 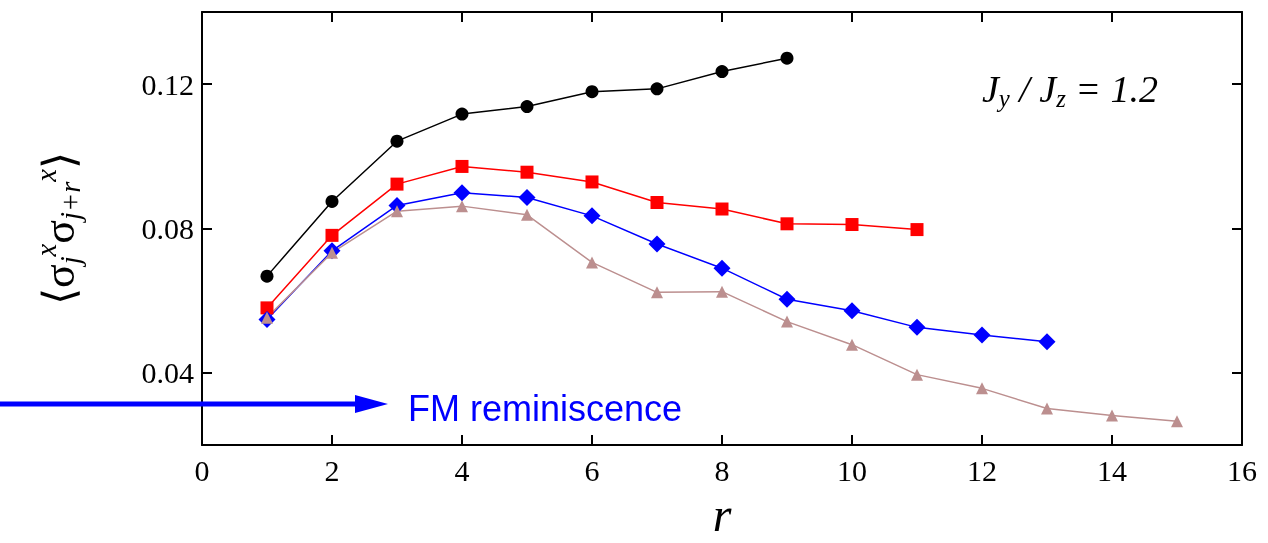 What do you see at coordinates (545, 408) in the screenshot?
I see `annotation: FM reminiscence` at bounding box center [545, 408].